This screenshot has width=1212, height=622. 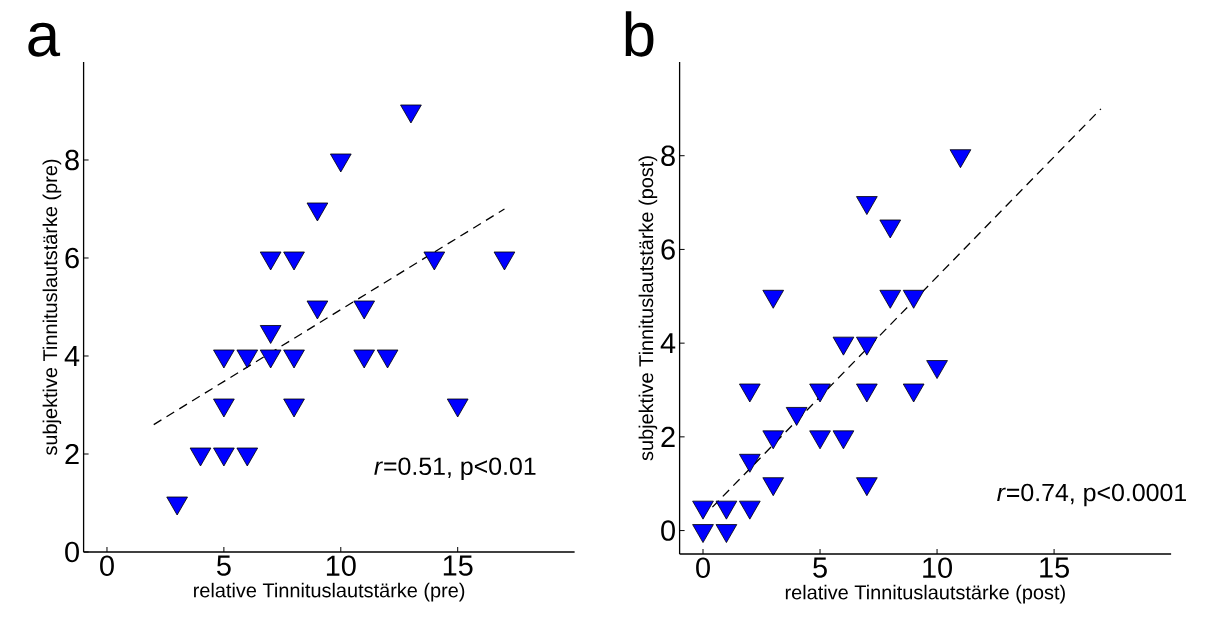 What do you see at coordinates (329, 592) in the screenshot?
I see `x-axis-title: relative Tinnituslautstärke (pre)` at bounding box center [329, 592].